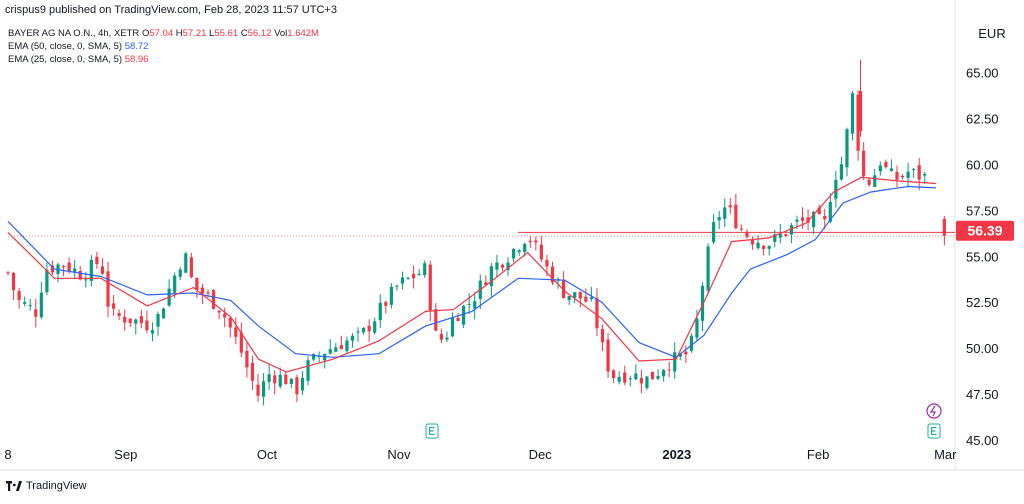 The height and width of the screenshot is (504, 1024). Describe the element at coordinates (136, 59) in the screenshot. I see `legend-ema25-value: 58.96` at that location.